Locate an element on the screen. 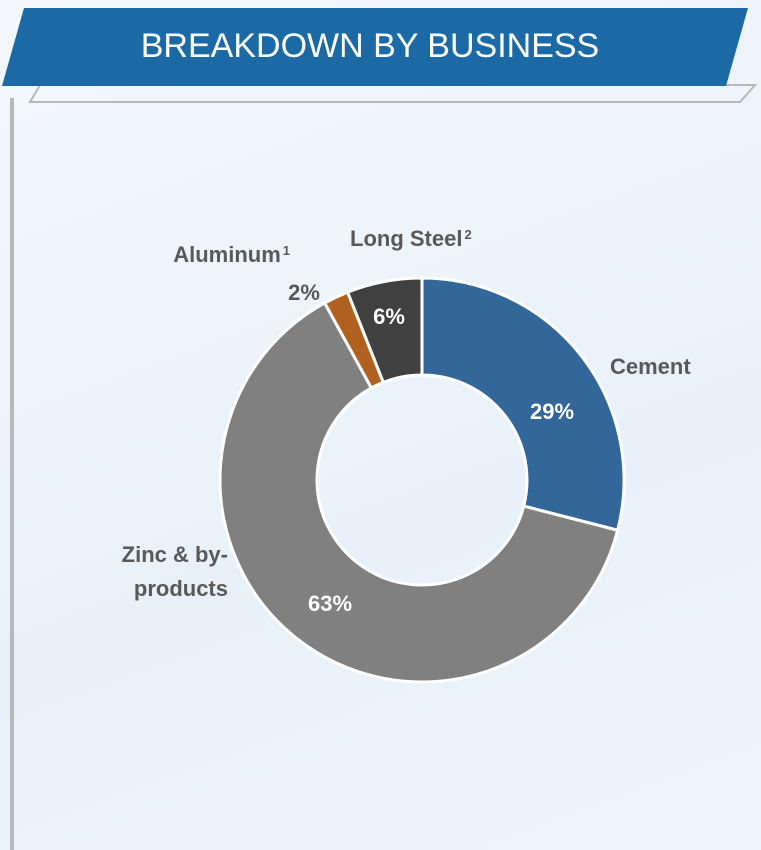 This screenshot has height=850, width=761. chart-title: BREAKDOWN BY BUSINESS is located at coordinates (370, 46).